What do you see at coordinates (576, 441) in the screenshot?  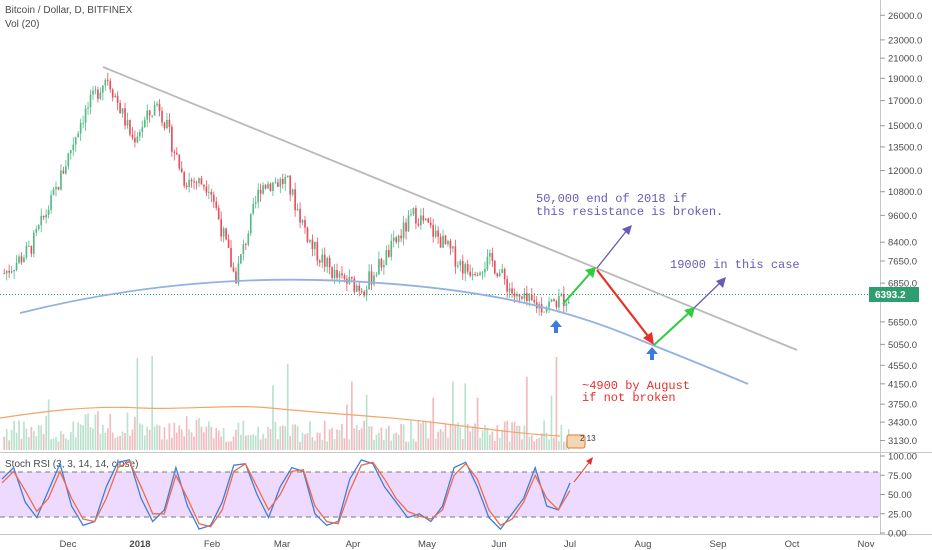 I see `event-icon` at bounding box center [576, 441].